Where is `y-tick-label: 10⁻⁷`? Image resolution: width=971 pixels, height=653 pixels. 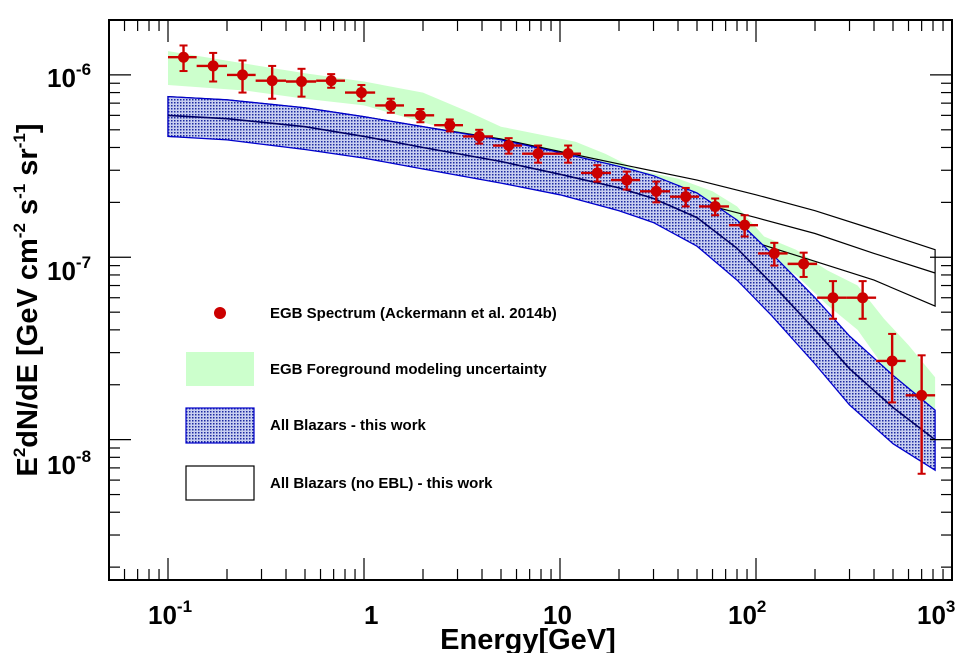 y-tick-label: 10⁻⁷ is located at coordinates (69, 269).